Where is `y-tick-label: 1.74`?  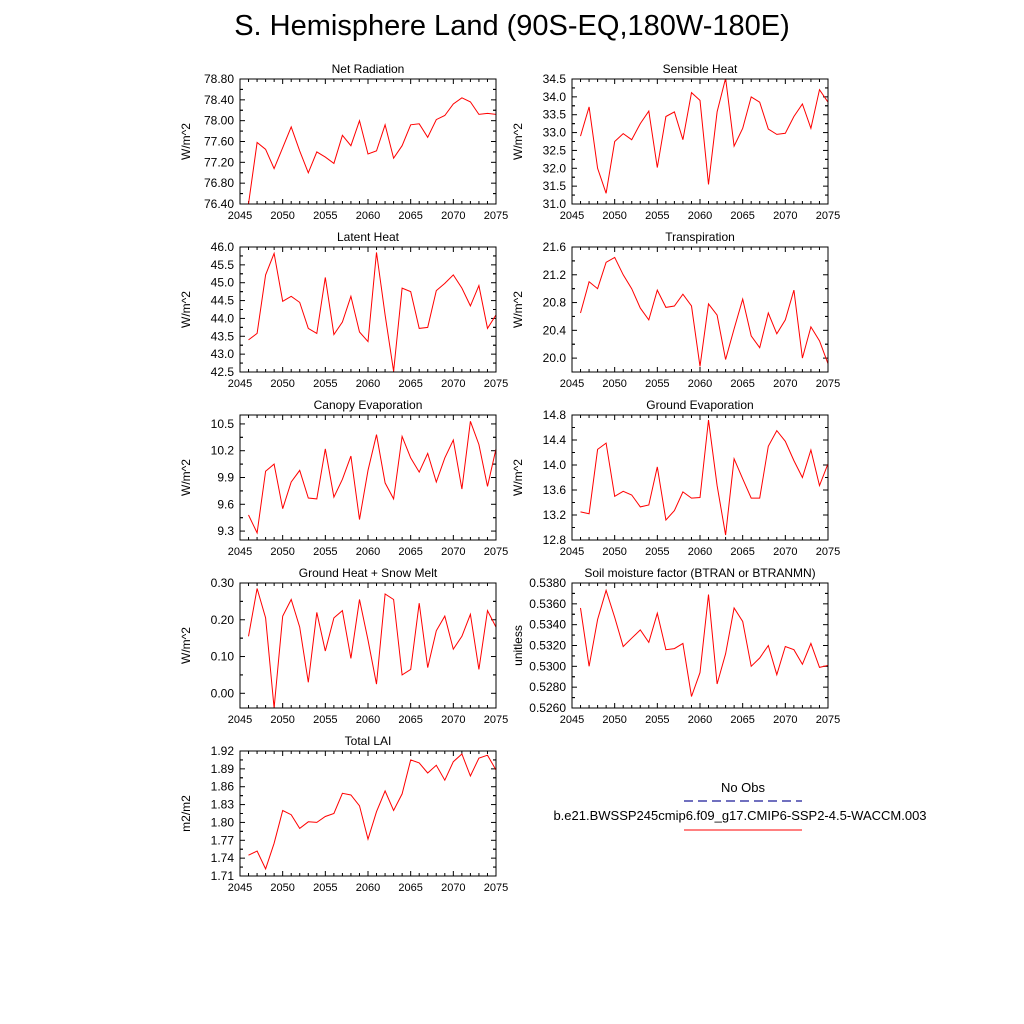
y-tick-label: 1.74 is located at coordinates (223, 858).